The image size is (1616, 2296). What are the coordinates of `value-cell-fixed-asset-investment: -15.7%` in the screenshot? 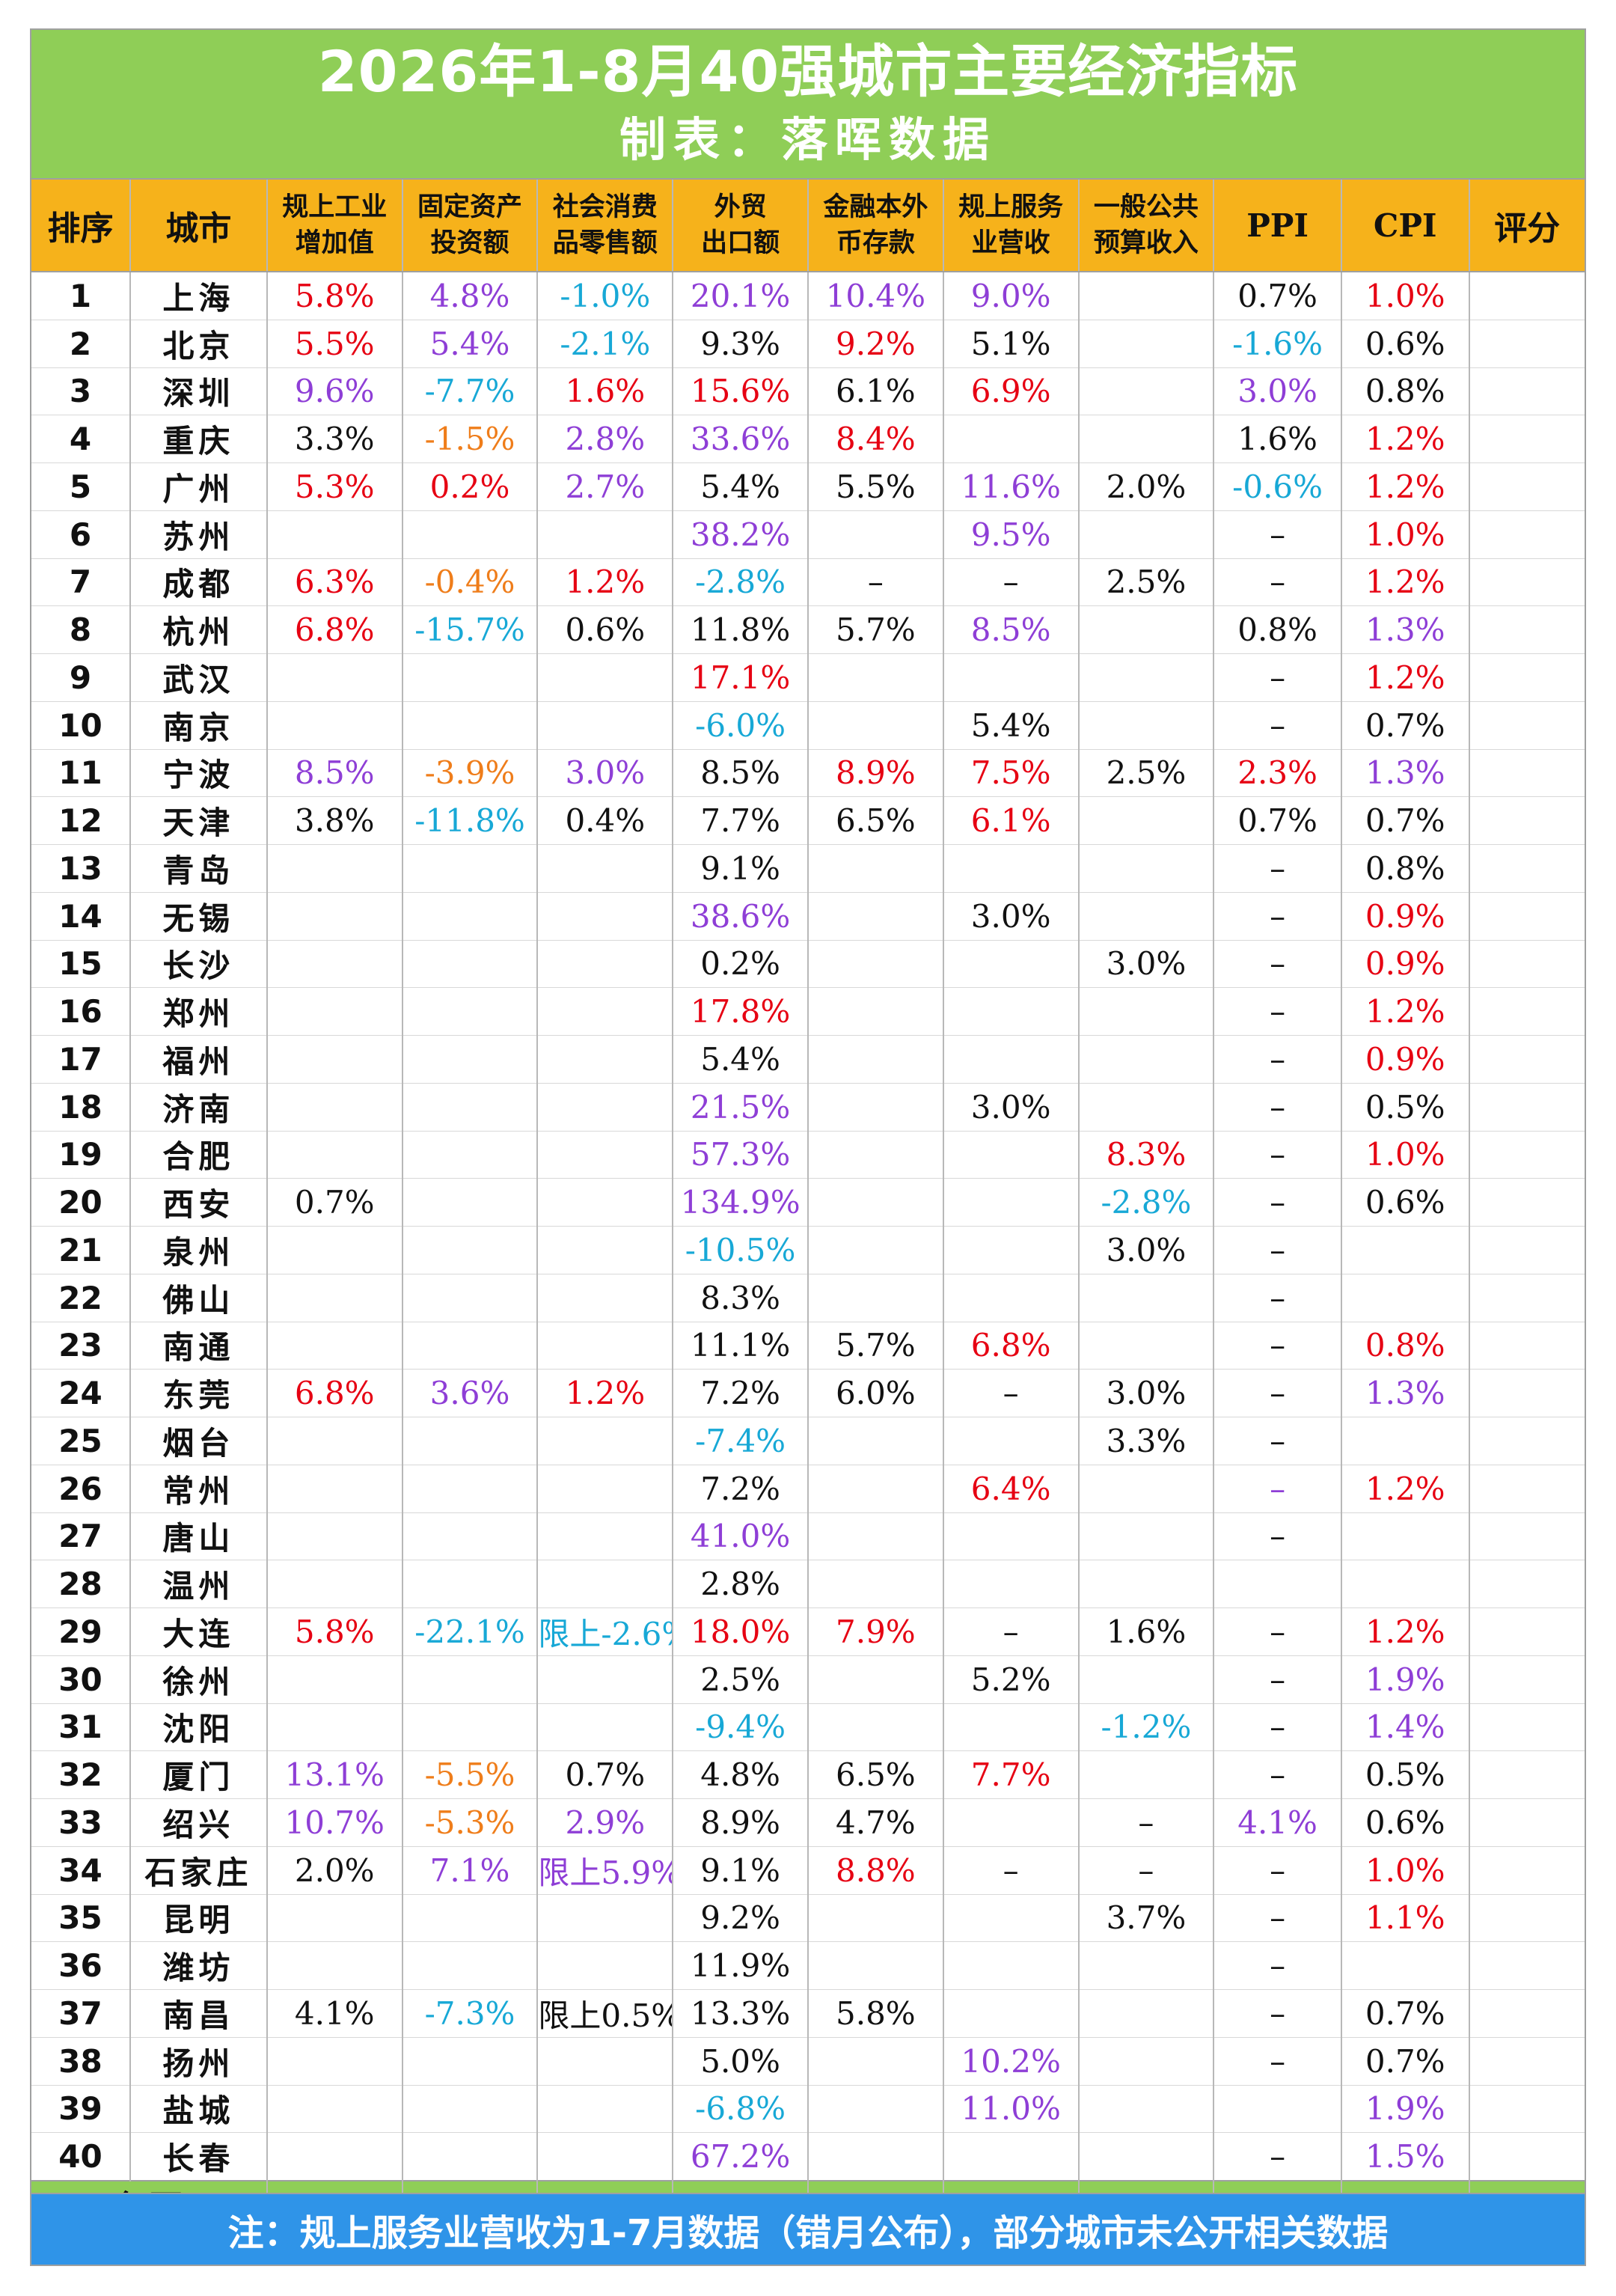 It's located at (471, 629).